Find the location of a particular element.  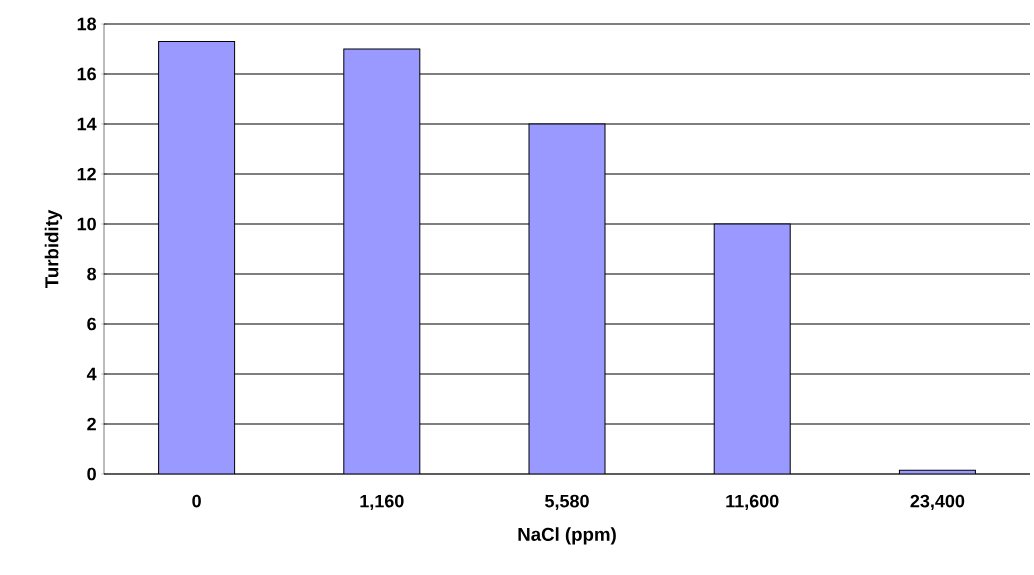

y-tick-label: 0 is located at coordinates (91, 474).